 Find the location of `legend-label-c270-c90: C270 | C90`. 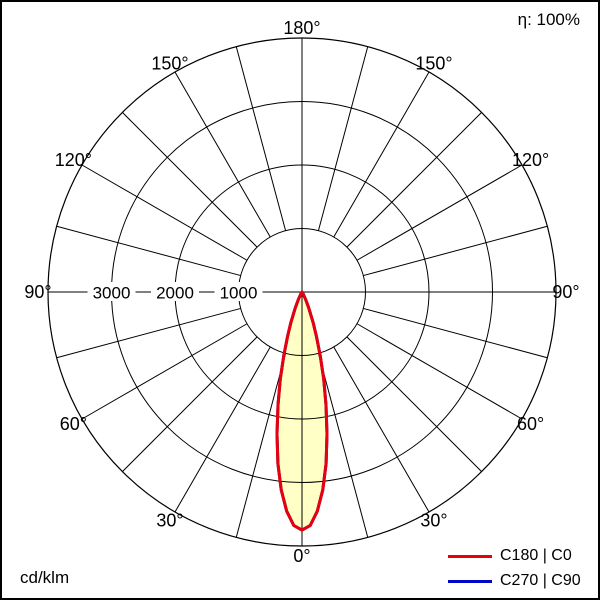

legend-label-c270-c90: C270 | C90 is located at coordinates (540, 580).